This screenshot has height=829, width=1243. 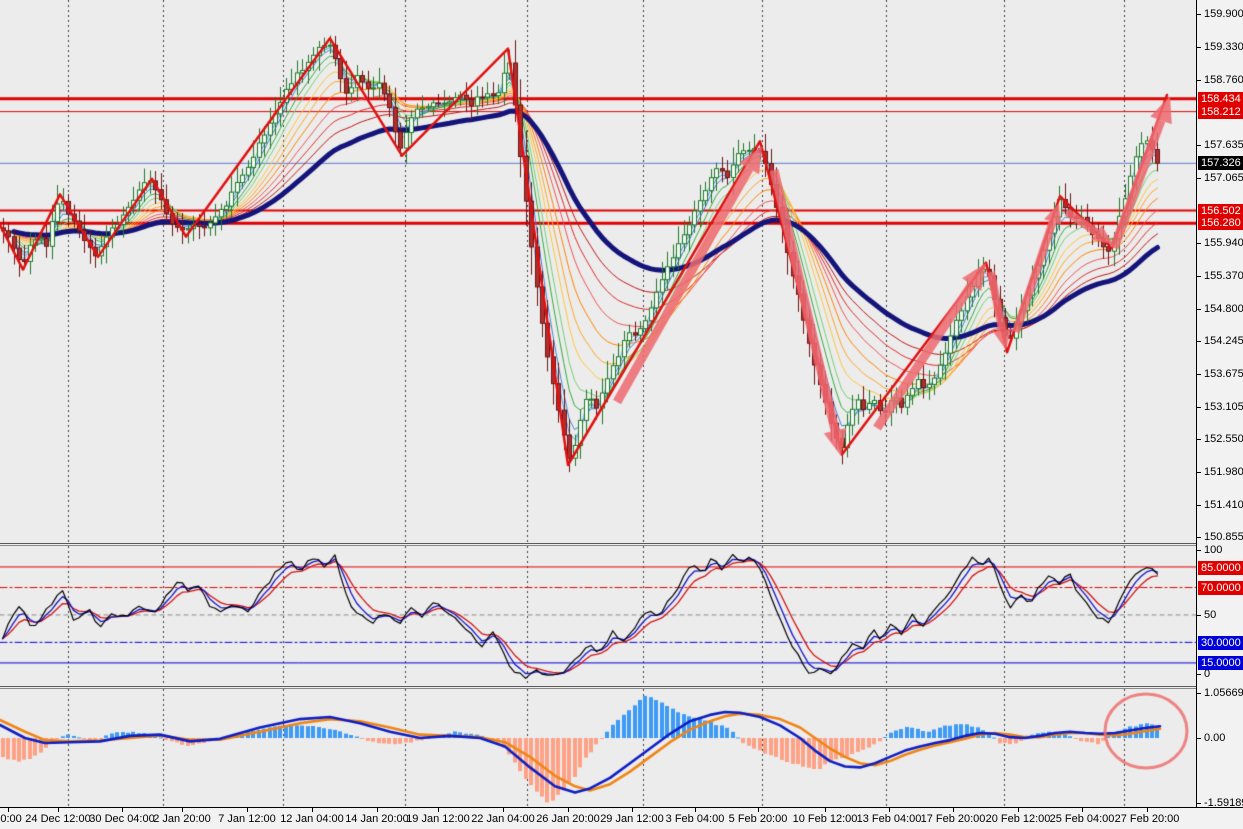 I want to click on price-tick-label: 154.800, so click(x=1223, y=309).